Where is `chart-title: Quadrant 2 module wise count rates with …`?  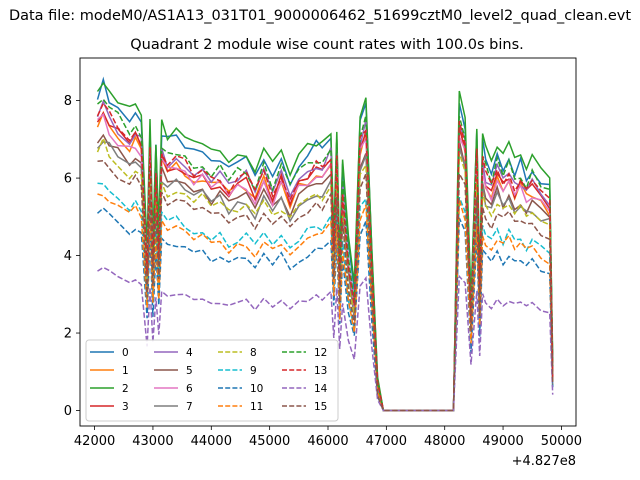
chart-title: Quadrant 2 module wise count rates with … is located at coordinates (327, 45).